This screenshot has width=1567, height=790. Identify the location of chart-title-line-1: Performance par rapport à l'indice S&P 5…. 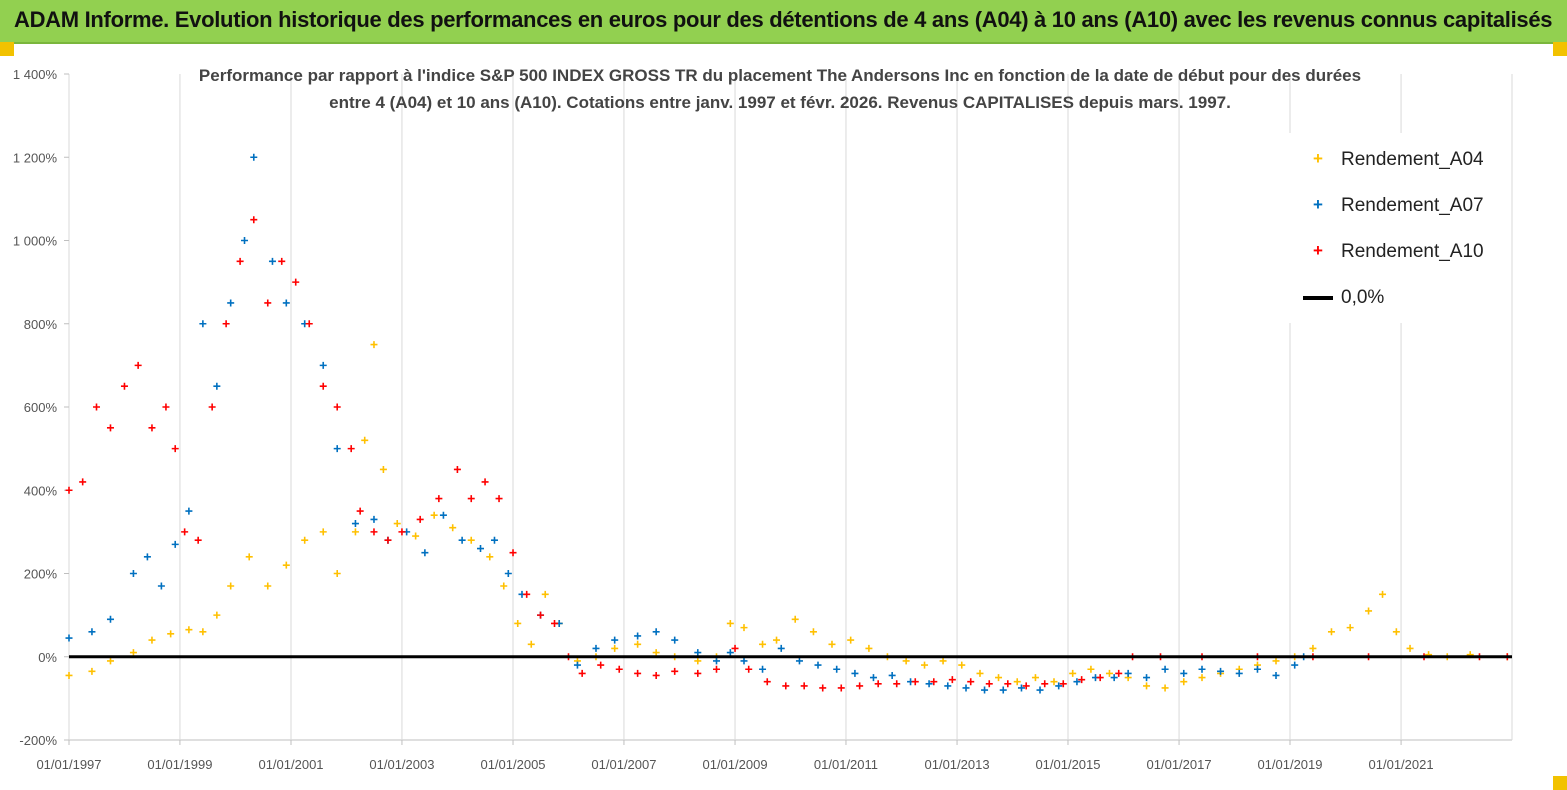
(780, 75).